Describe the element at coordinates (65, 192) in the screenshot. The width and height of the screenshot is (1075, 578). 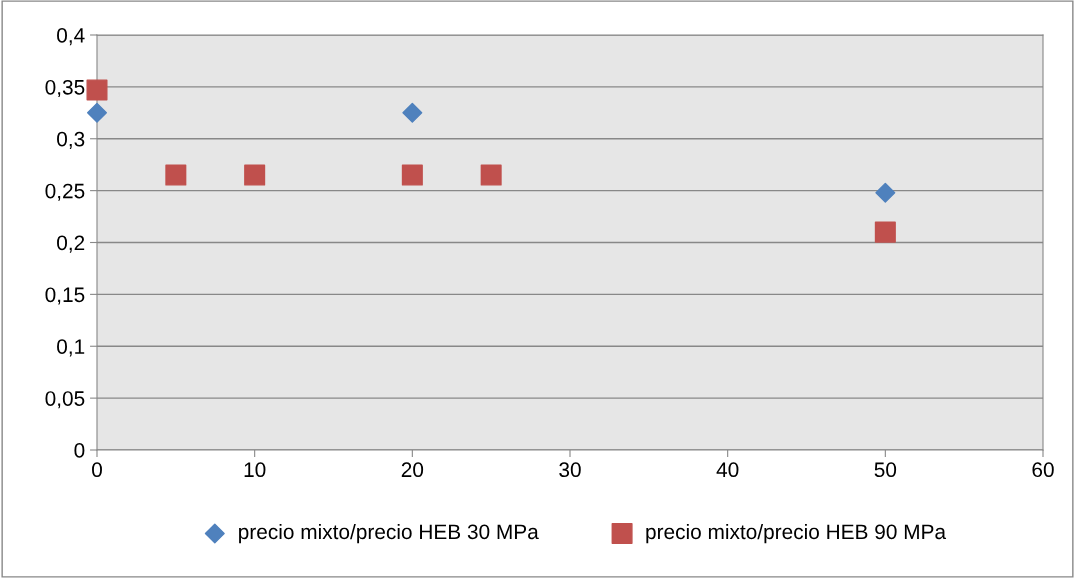
I see `y-tick-label: 0,25` at that location.